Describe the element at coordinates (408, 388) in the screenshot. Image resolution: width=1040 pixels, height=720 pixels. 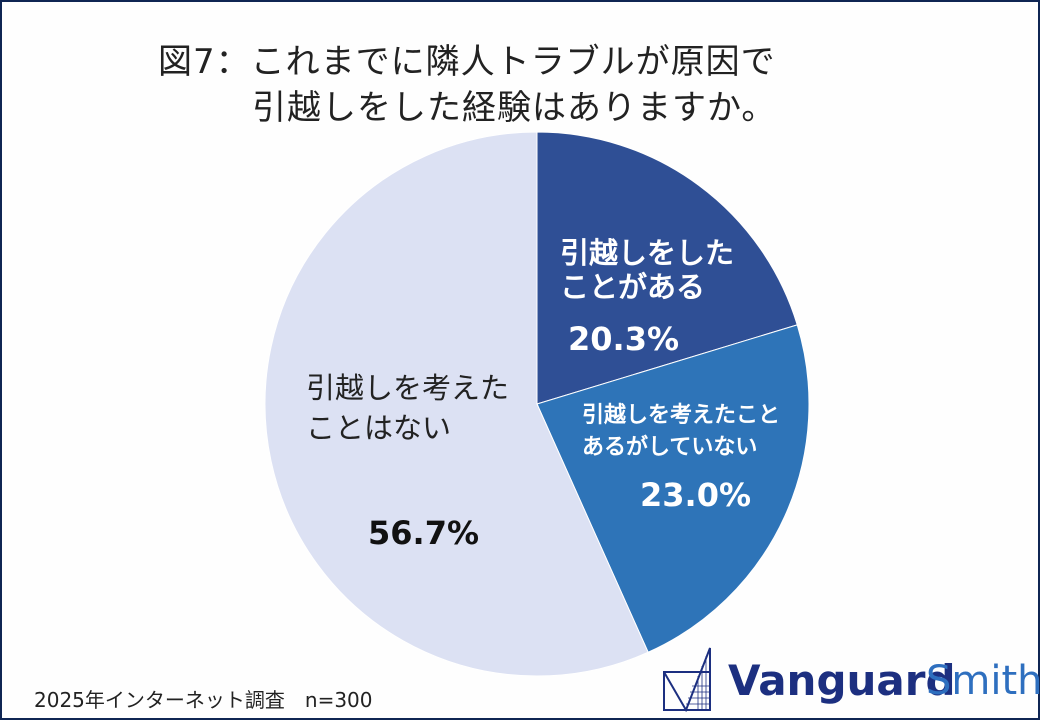
I see `slice-label-never-line1: 引越しを考えた` at that location.